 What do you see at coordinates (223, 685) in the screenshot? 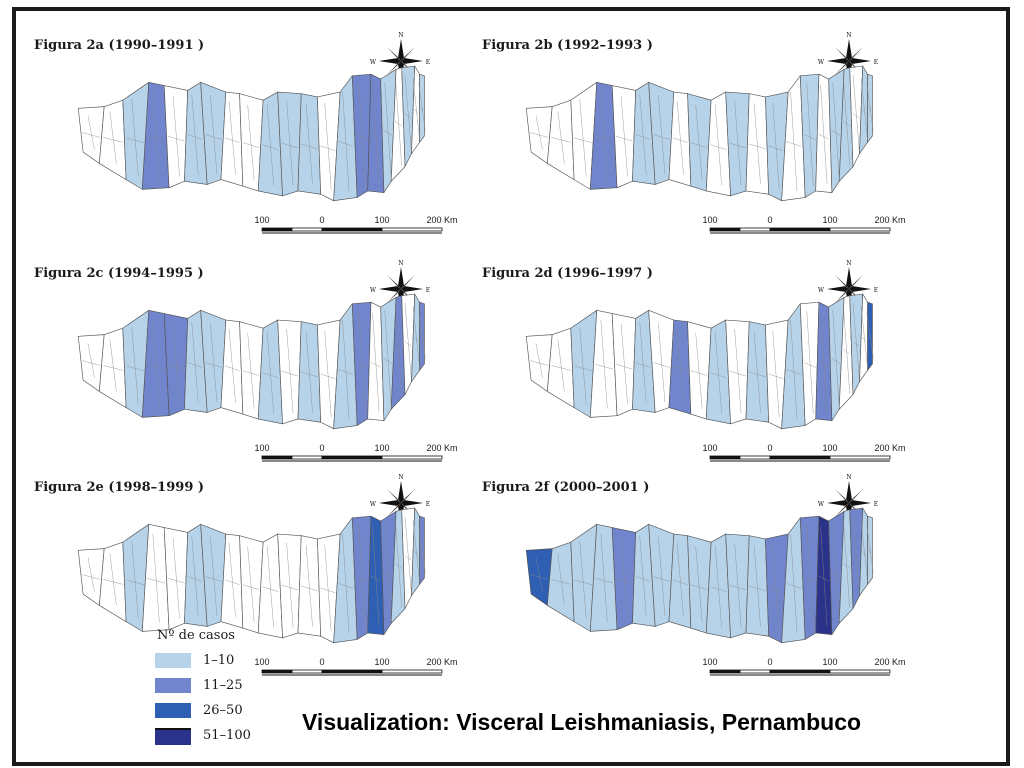
I see `legend-label-2: 11–25` at bounding box center [223, 685].